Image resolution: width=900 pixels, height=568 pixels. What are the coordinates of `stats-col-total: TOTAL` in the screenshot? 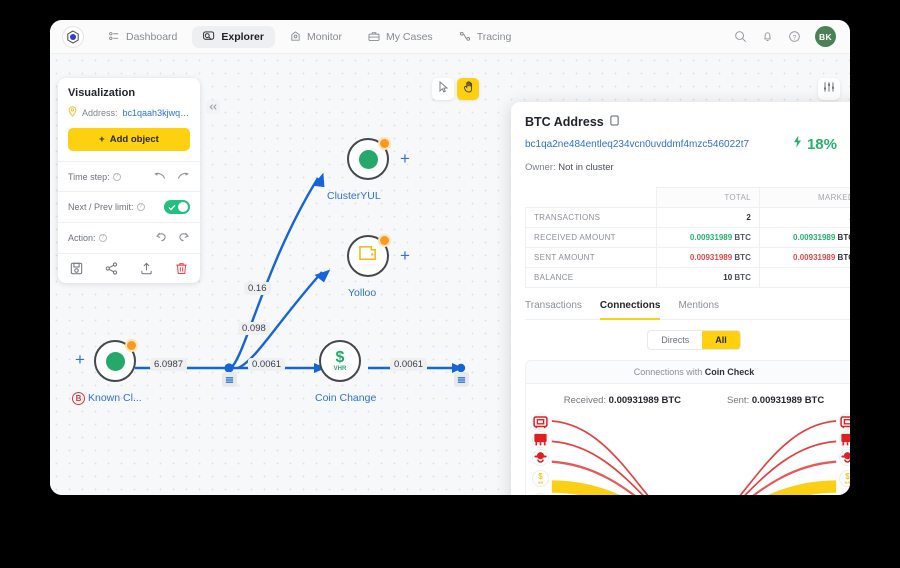 It's located at (707, 197).